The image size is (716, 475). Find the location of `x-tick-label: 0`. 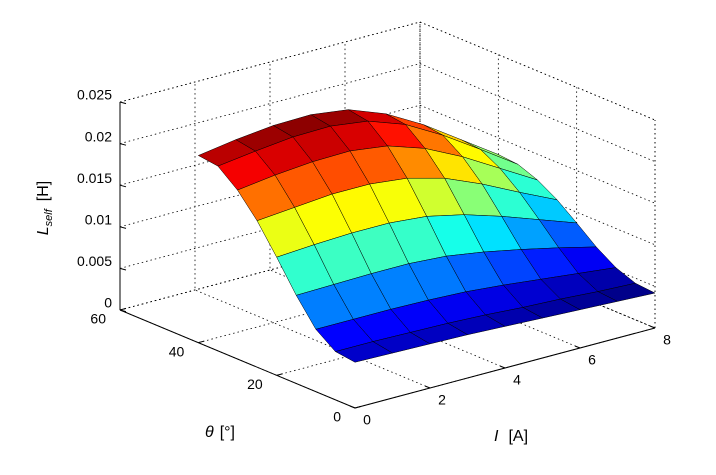

x-tick-label: 0 is located at coordinates (367, 420).